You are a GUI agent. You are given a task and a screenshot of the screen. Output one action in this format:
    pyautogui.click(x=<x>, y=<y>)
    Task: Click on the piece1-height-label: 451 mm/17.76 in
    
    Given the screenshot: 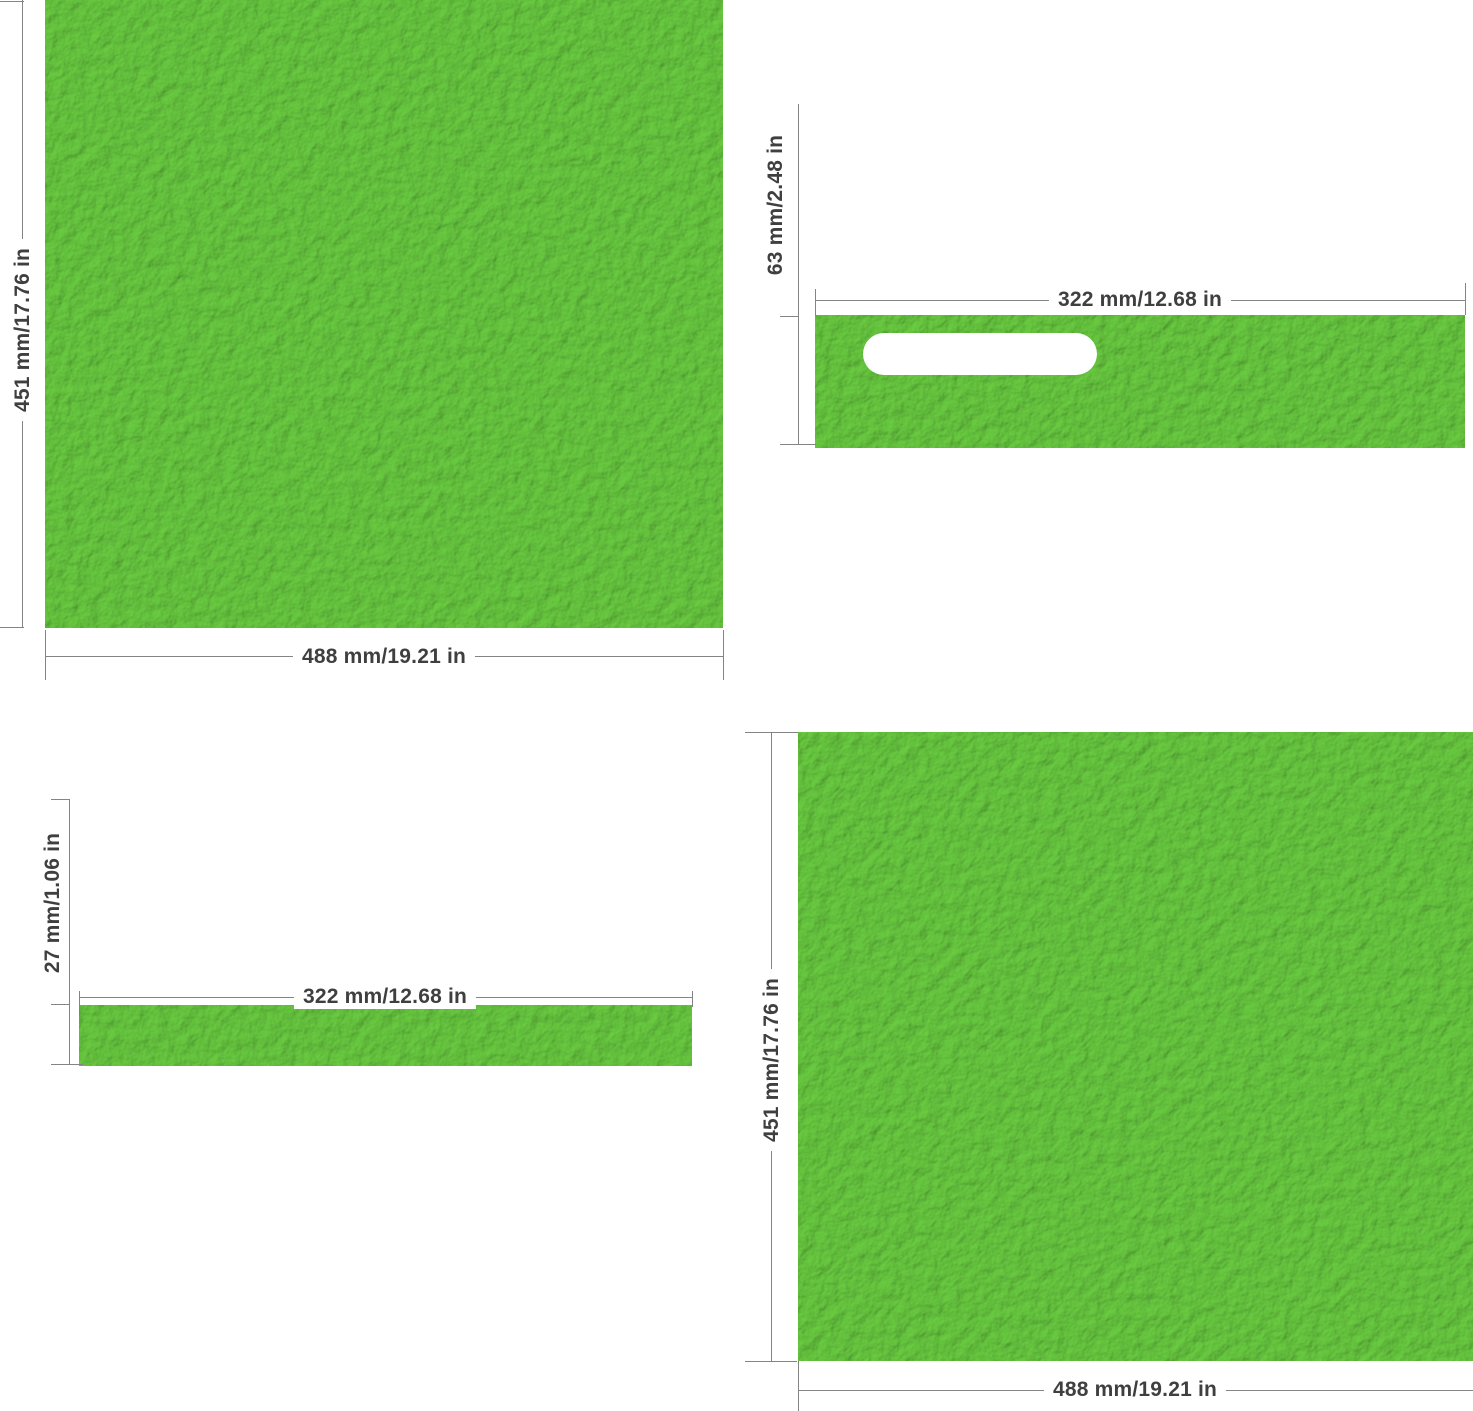 What is the action you would take?
    pyautogui.click(x=23, y=330)
    